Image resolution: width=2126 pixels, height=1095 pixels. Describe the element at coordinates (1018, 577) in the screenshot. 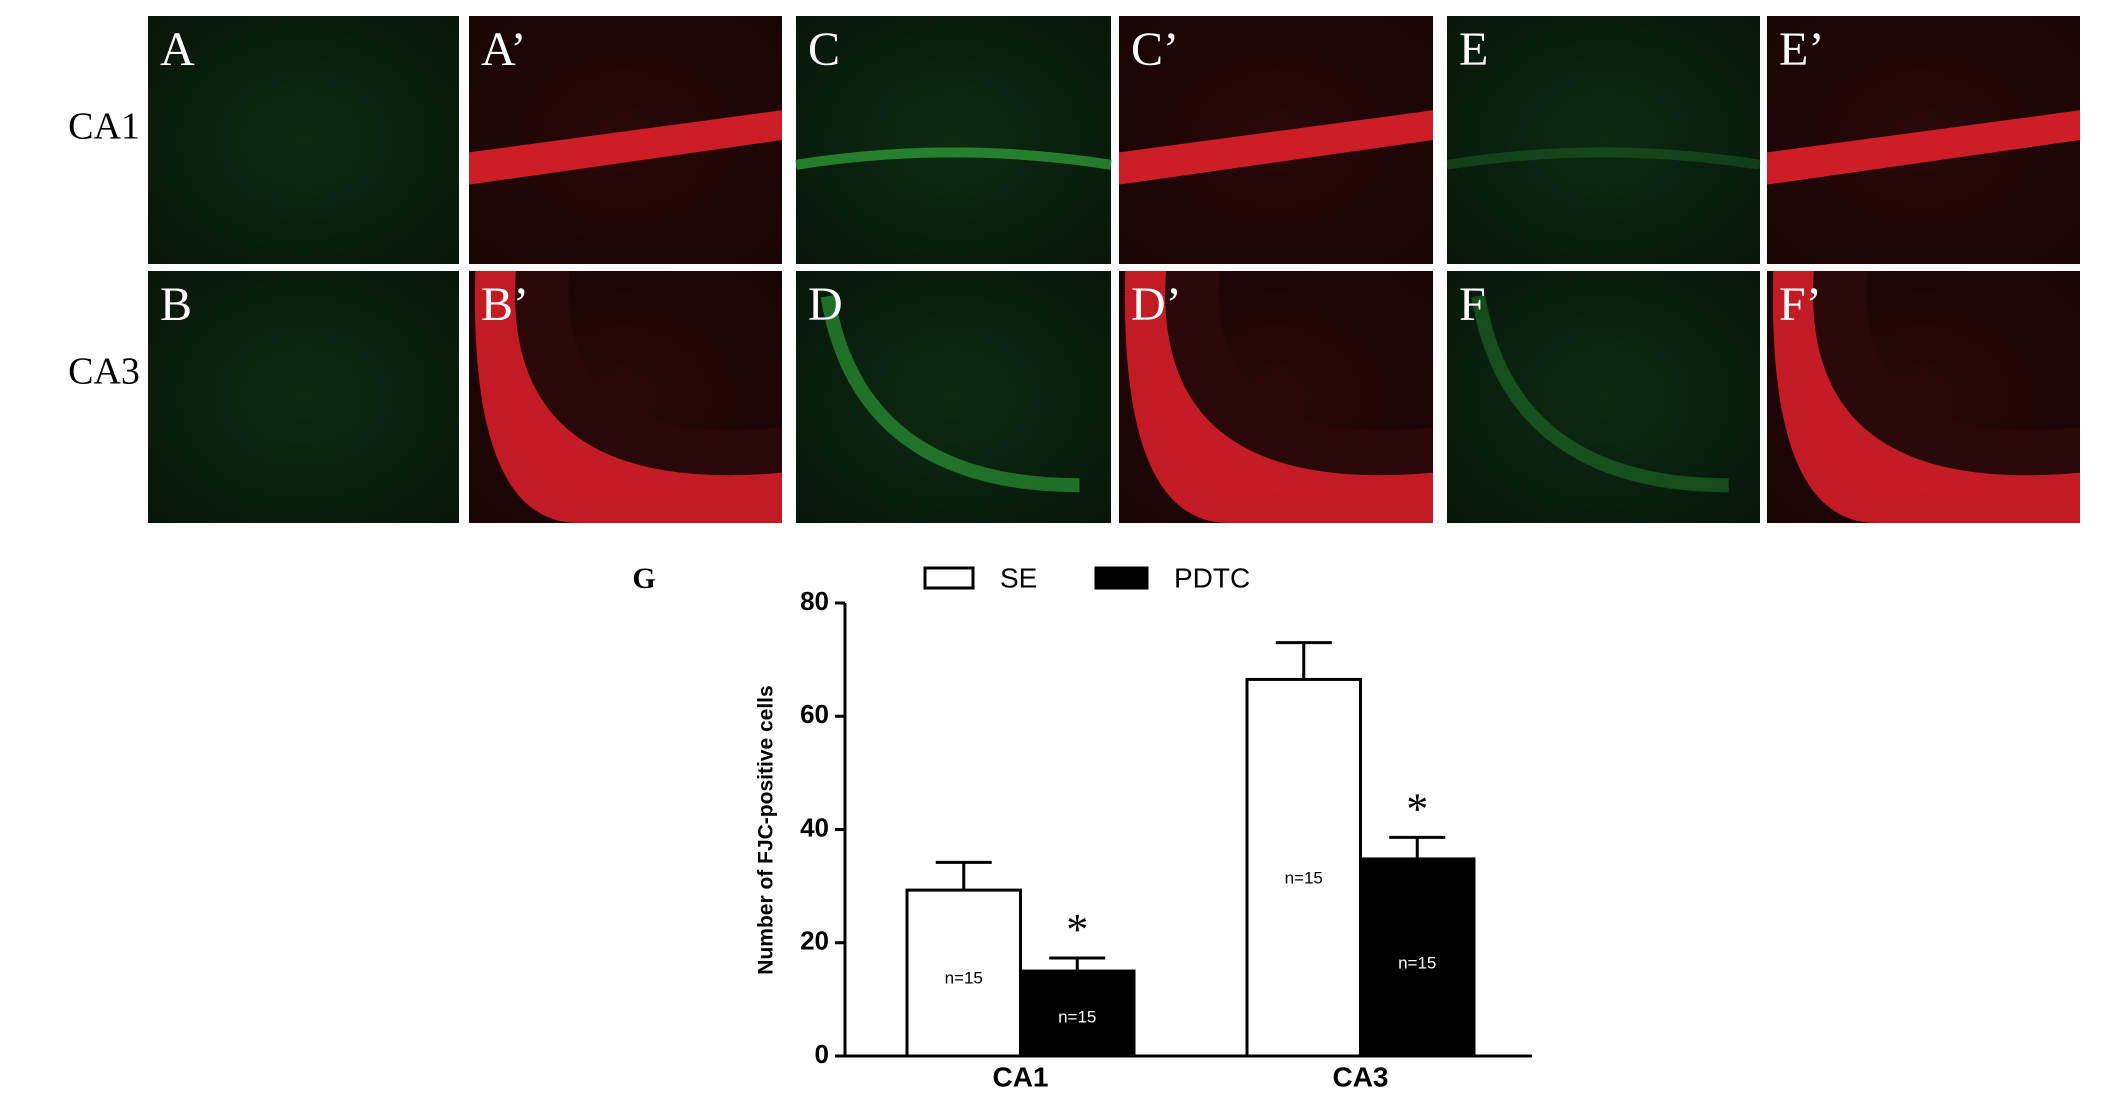

I see `legend-label: SE` at that location.